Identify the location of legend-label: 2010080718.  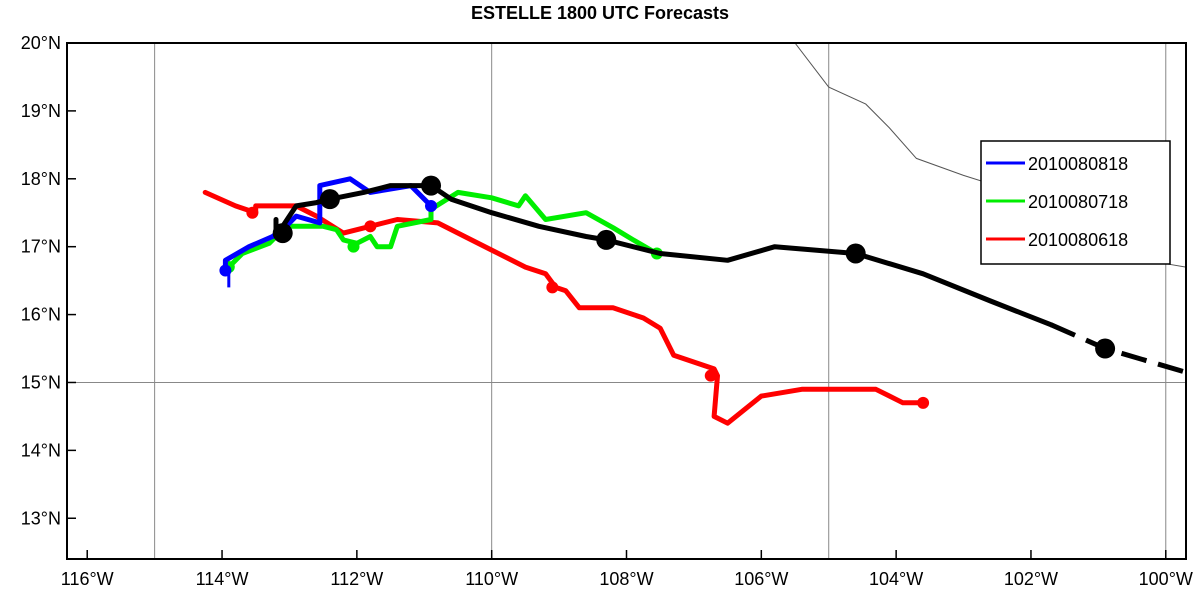
(1078, 202).